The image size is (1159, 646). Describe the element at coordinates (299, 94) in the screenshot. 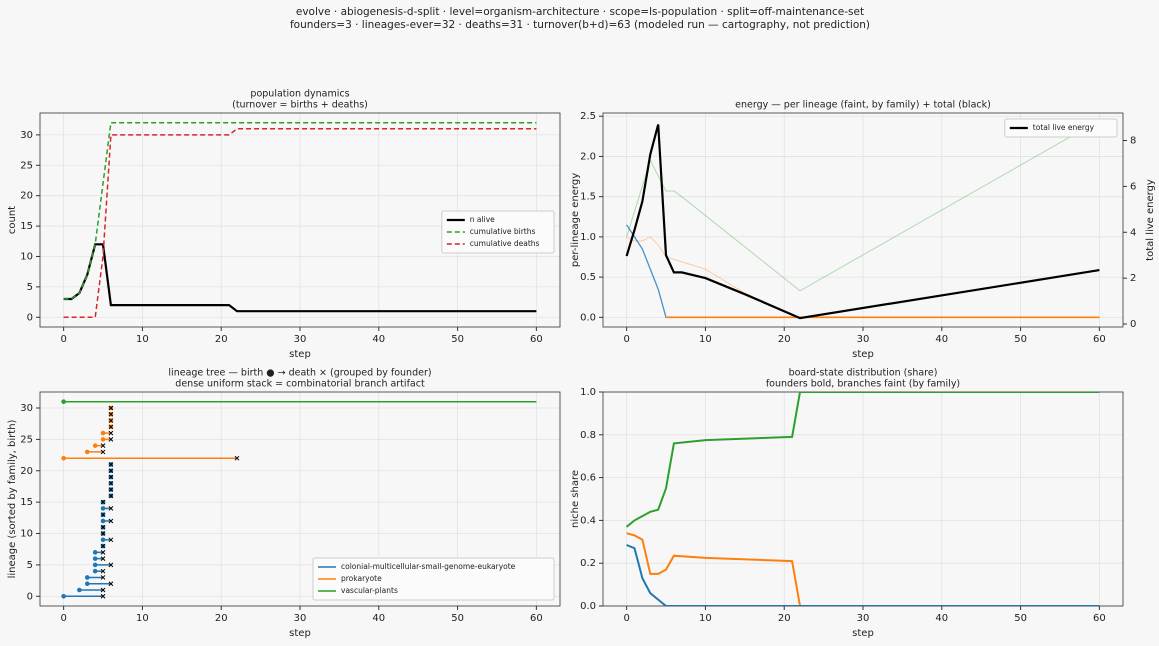

I see `chart-title: population dynamics` at that location.